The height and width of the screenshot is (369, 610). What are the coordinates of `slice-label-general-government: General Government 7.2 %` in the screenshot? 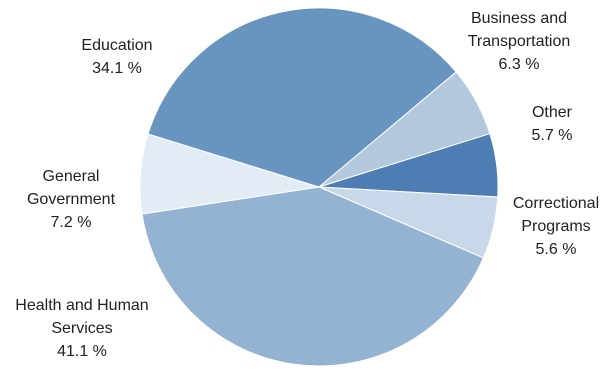 It's located at (71, 199).